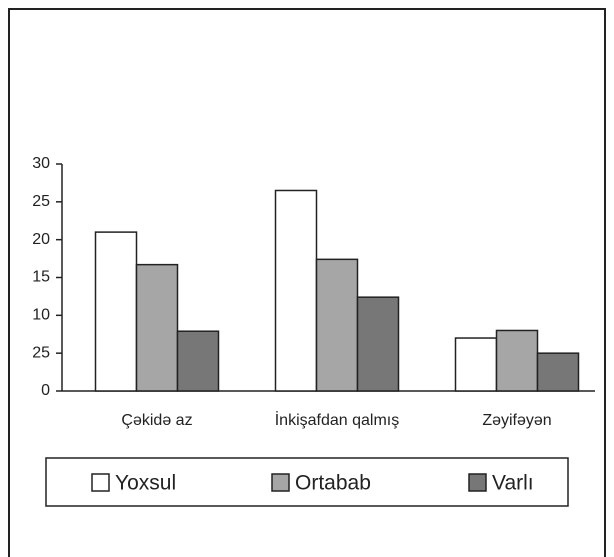 The height and width of the screenshot is (557, 614). What do you see at coordinates (333, 483) in the screenshot?
I see `legend-label: Ortabab` at bounding box center [333, 483].